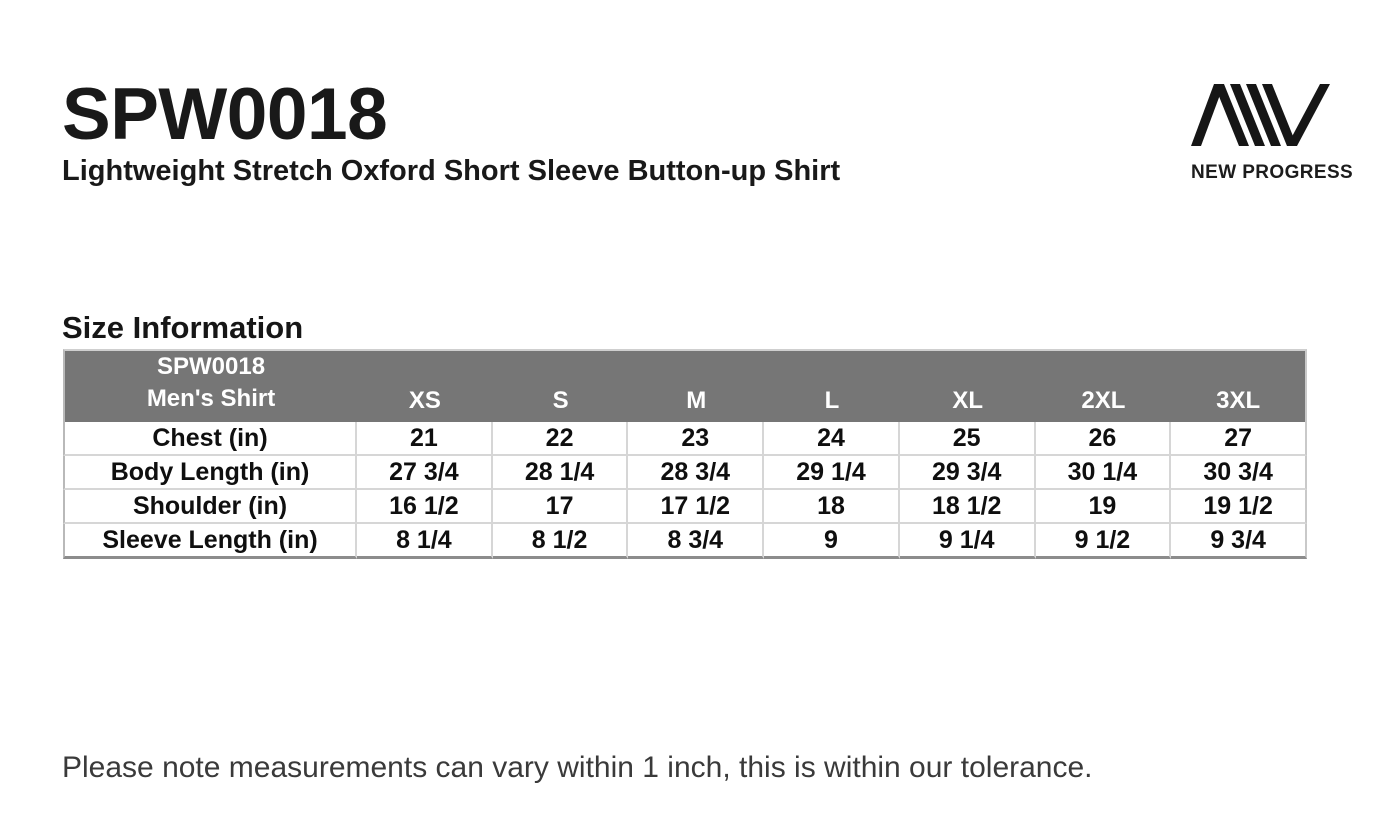 The image size is (1396, 833). Describe the element at coordinates (696, 507) in the screenshot. I see `cell-shoulder-m: 17 1/2` at that location.